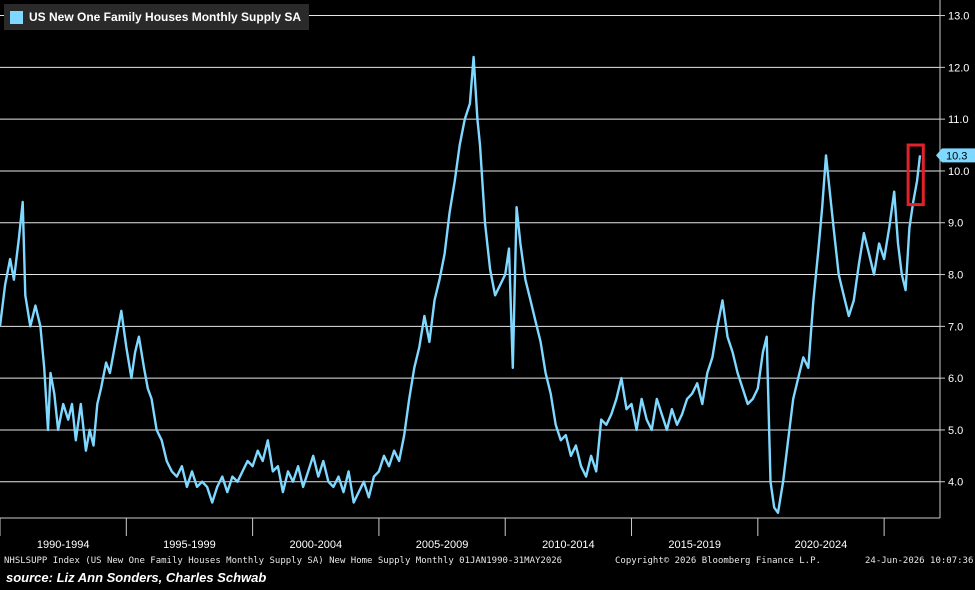  I want to click on x-tick-label: 2000-2004, so click(315, 545).